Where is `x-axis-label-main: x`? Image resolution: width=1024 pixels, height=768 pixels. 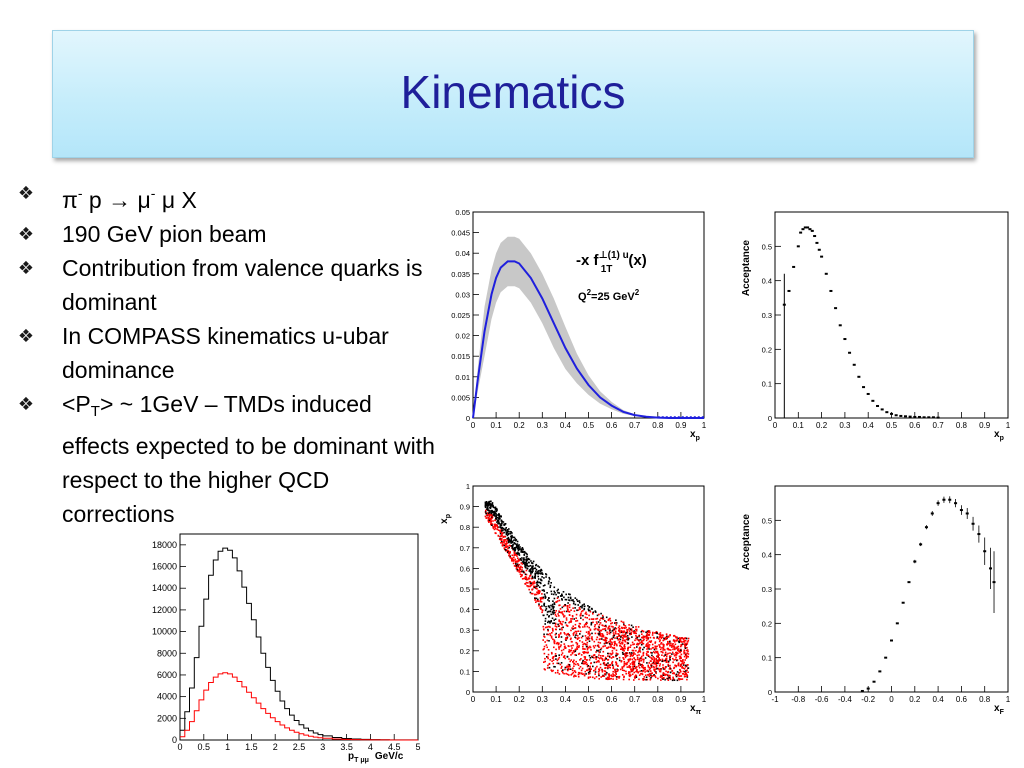
x-axis-label-main: x is located at coordinates (997, 434).